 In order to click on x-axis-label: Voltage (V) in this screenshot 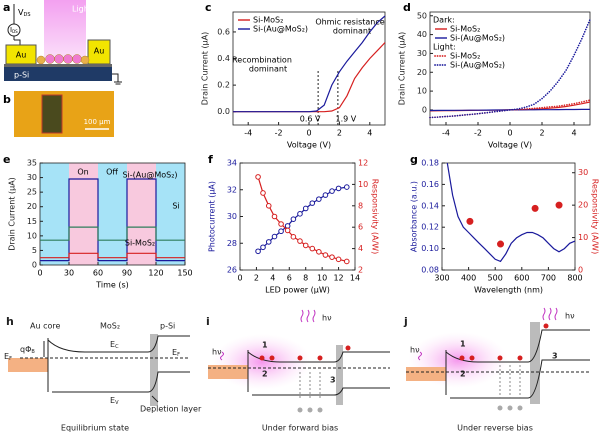, I will do `click(510, 145)`.